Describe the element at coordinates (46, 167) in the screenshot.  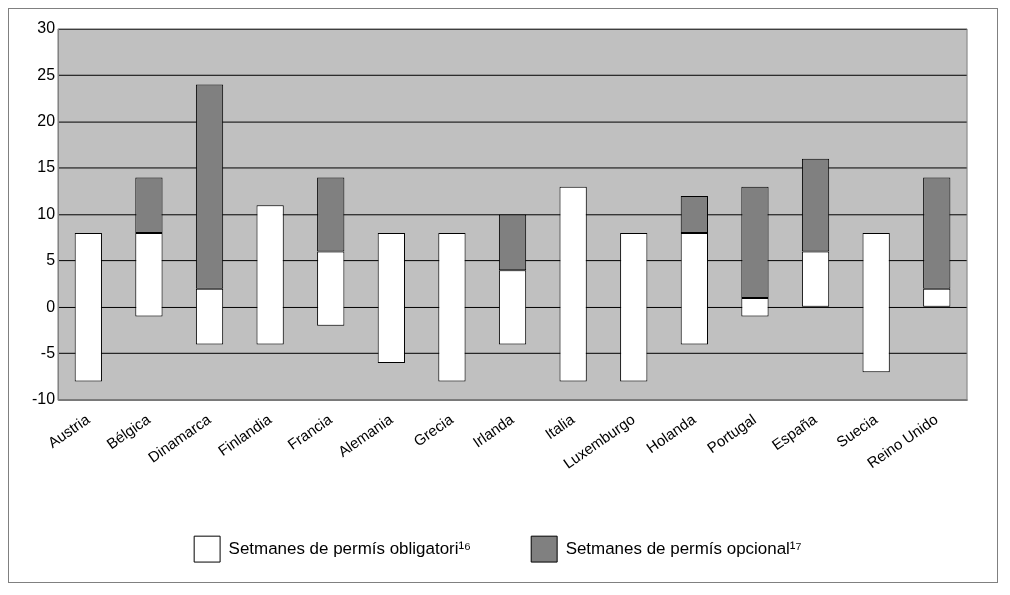
I see `y-tick-label: 15` at that location.